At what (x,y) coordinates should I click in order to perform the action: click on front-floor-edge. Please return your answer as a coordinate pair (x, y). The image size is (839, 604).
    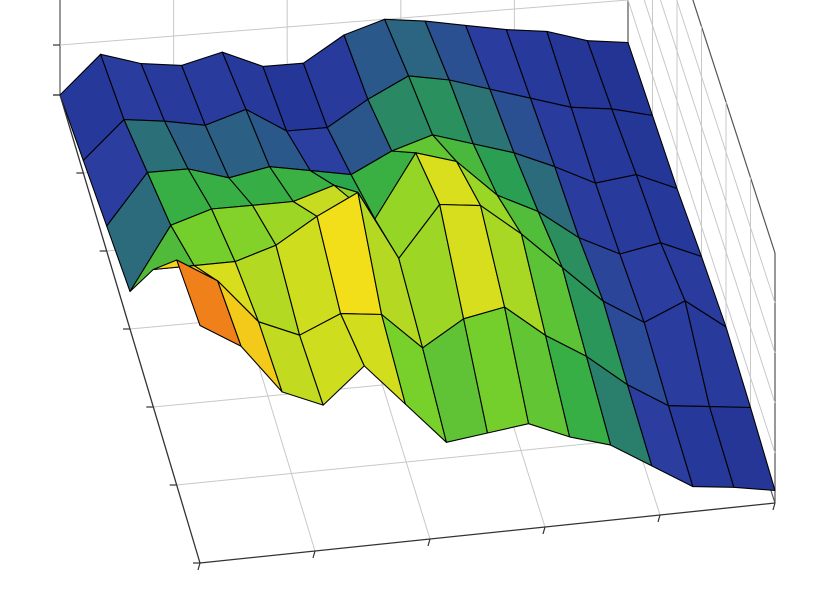
    Looking at the image, I should click on (487, 533).